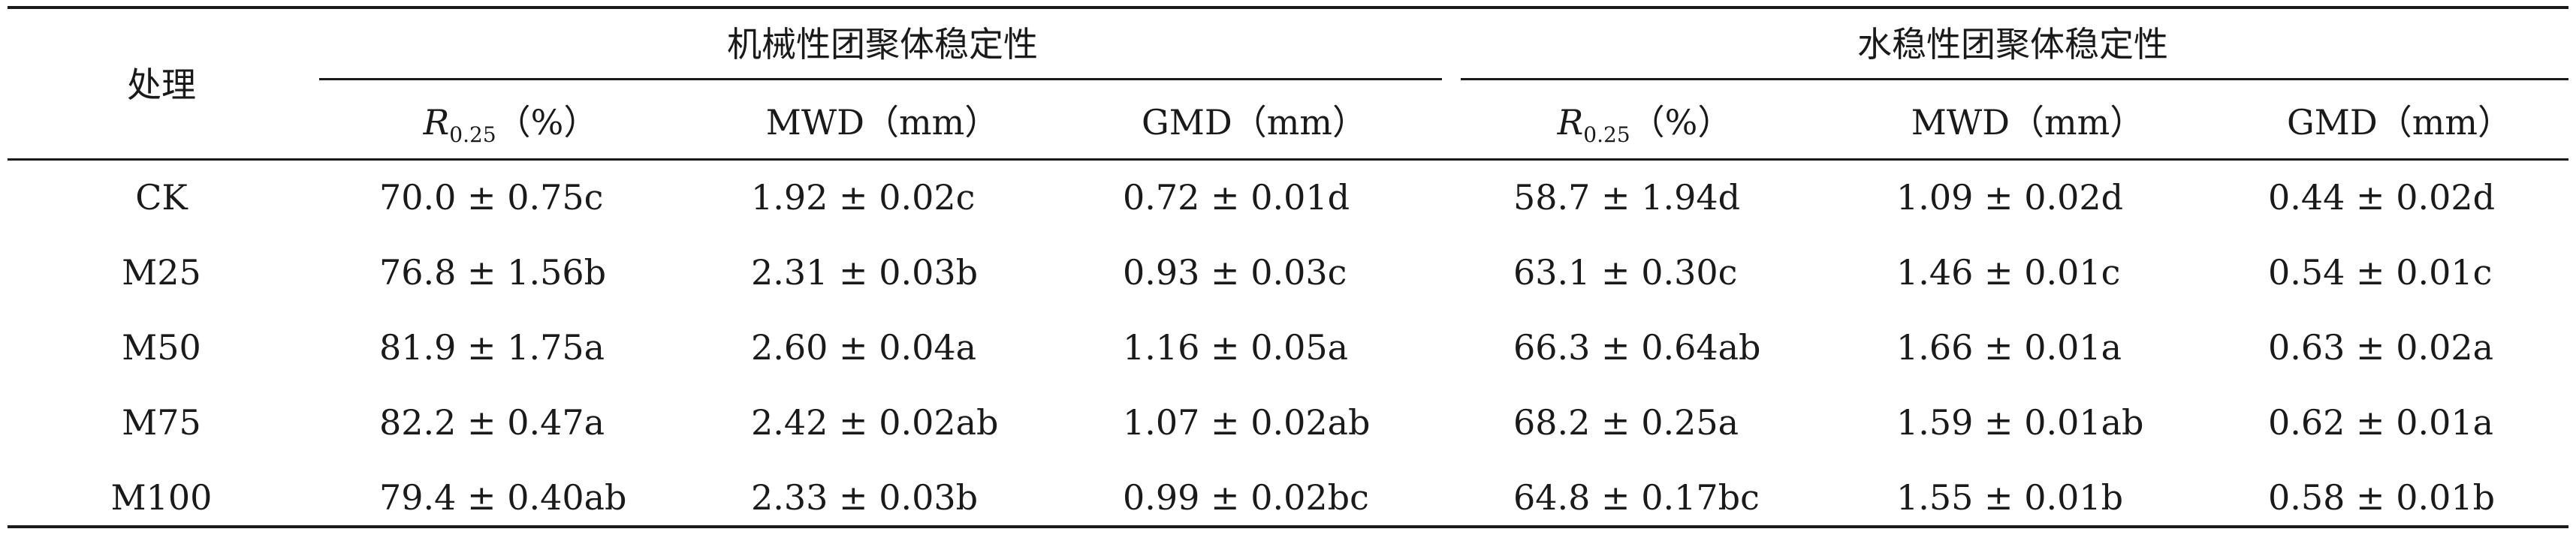  I want to click on table-cell: 81.9 ± 1.75a, so click(492, 347).